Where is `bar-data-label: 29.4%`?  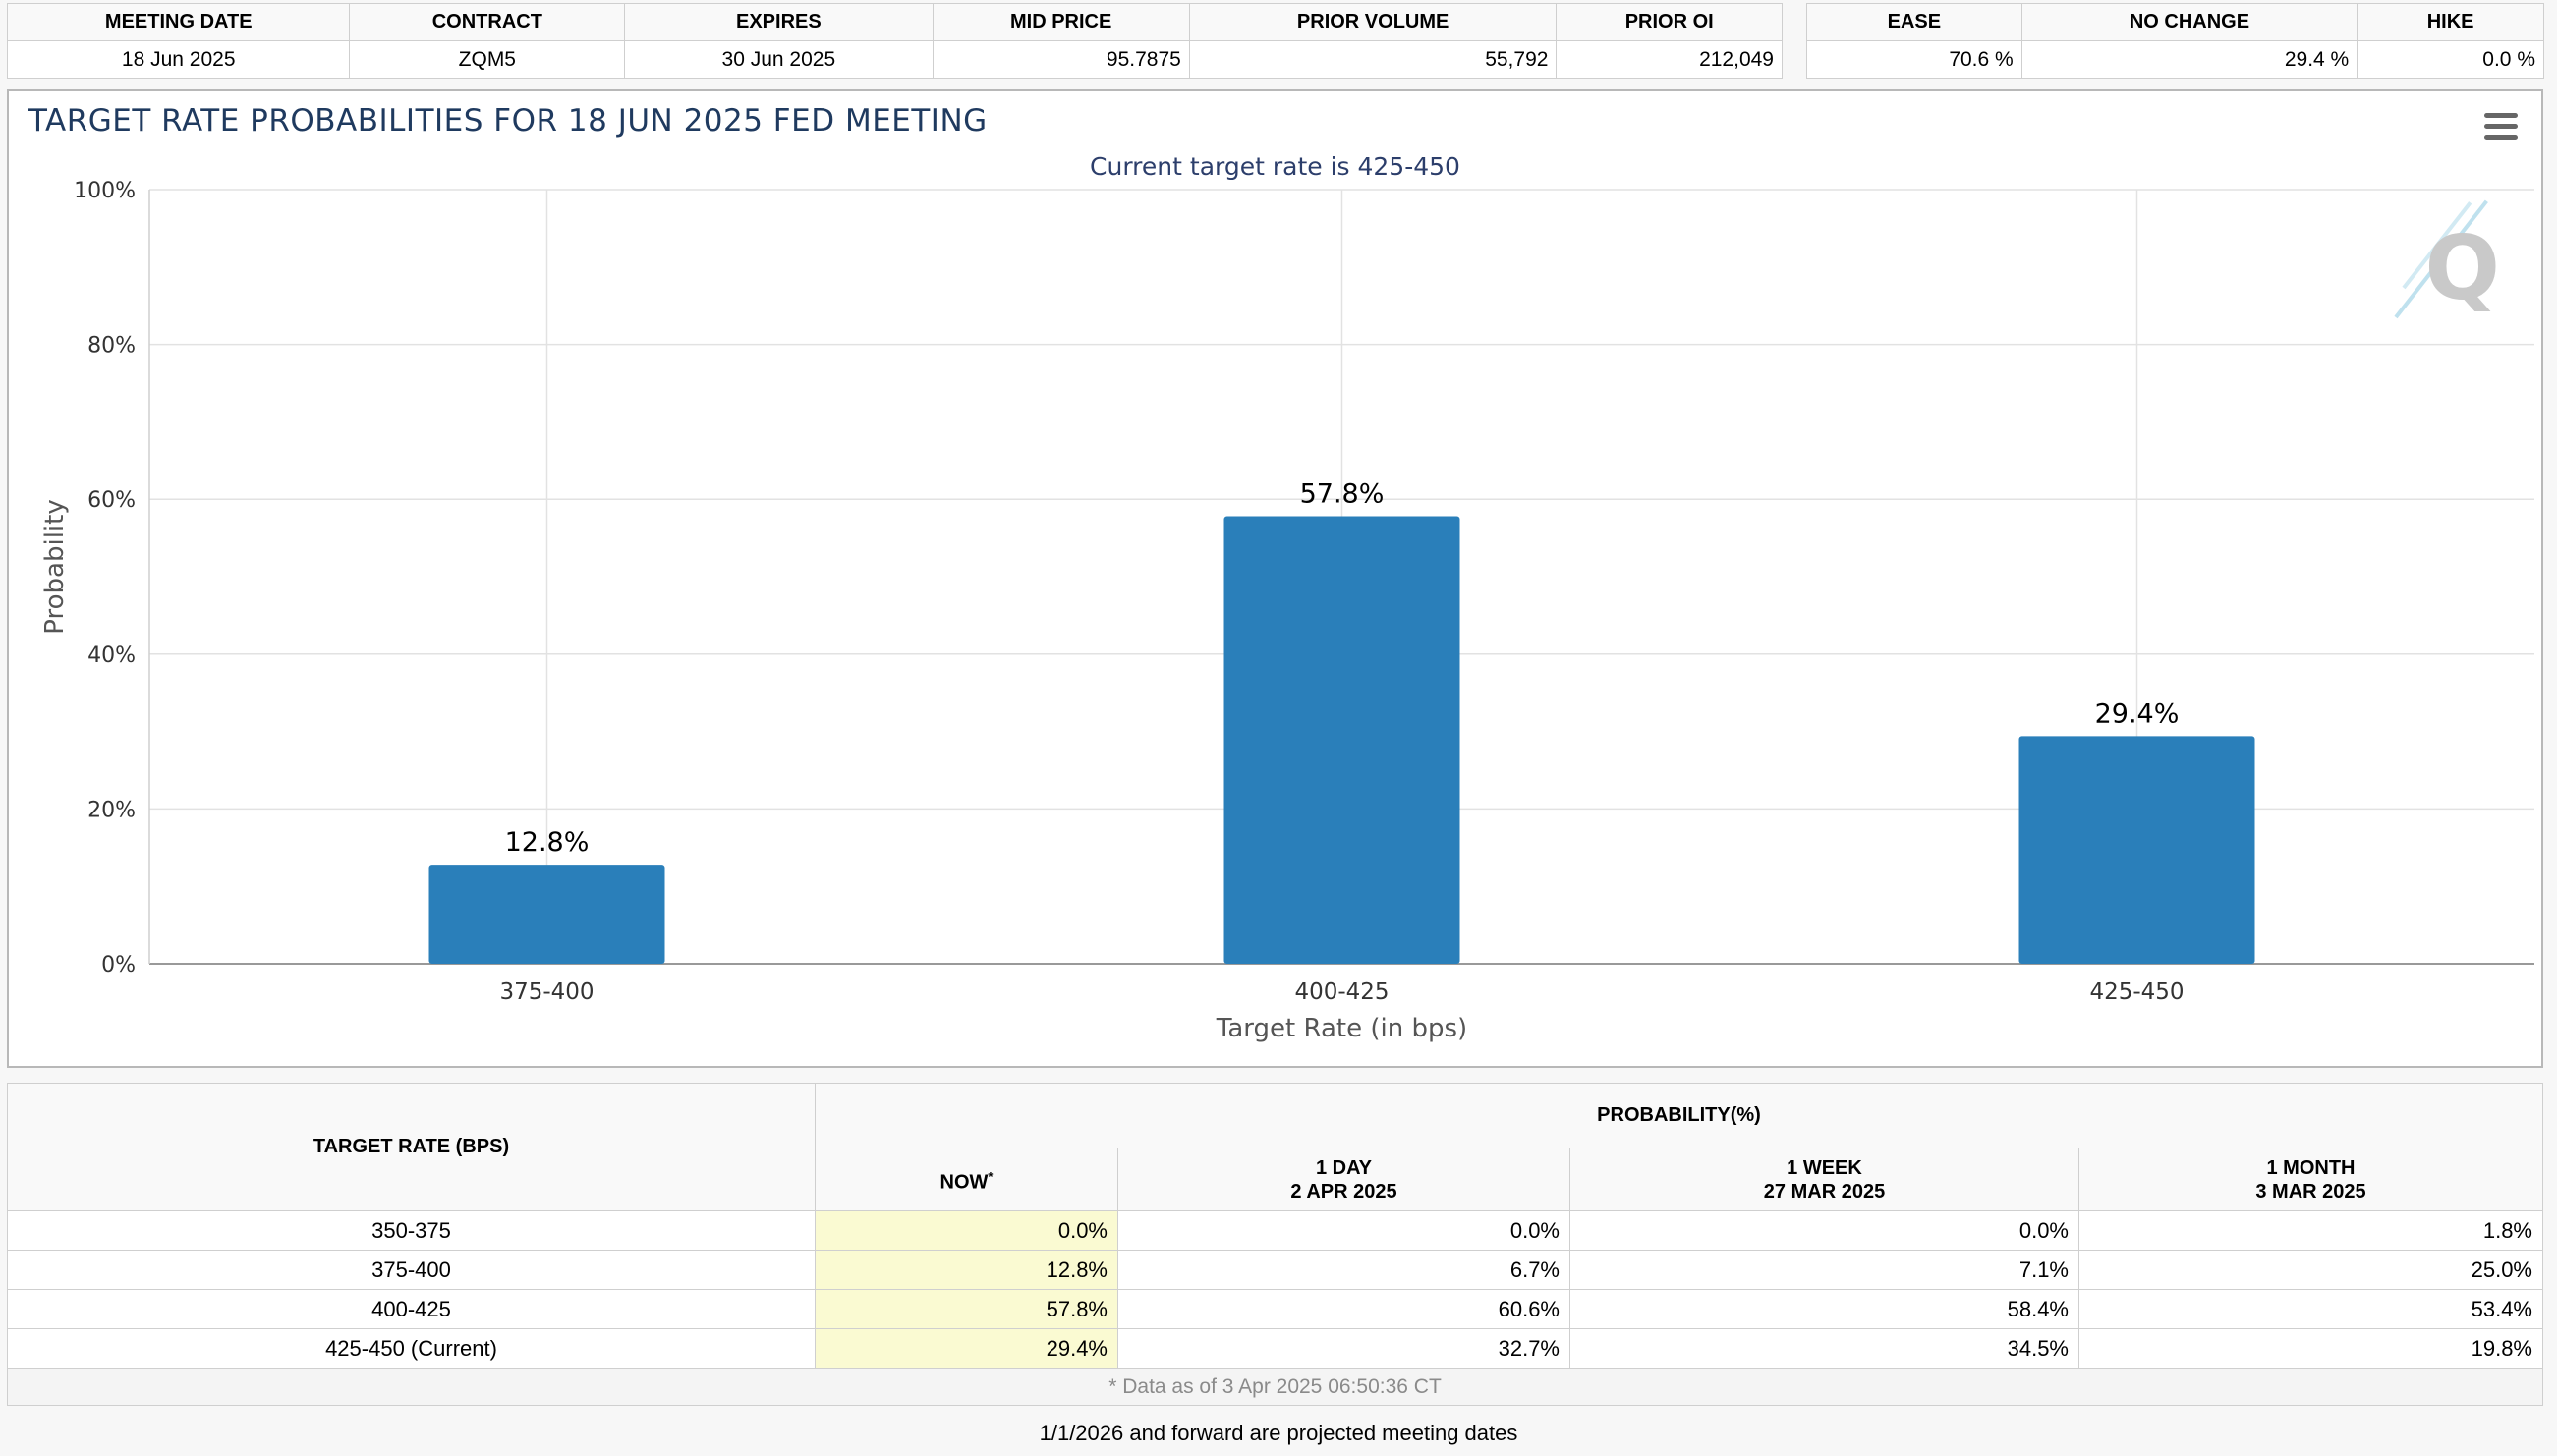 bar-data-label: 29.4% is located at coordinates (2137, 714).